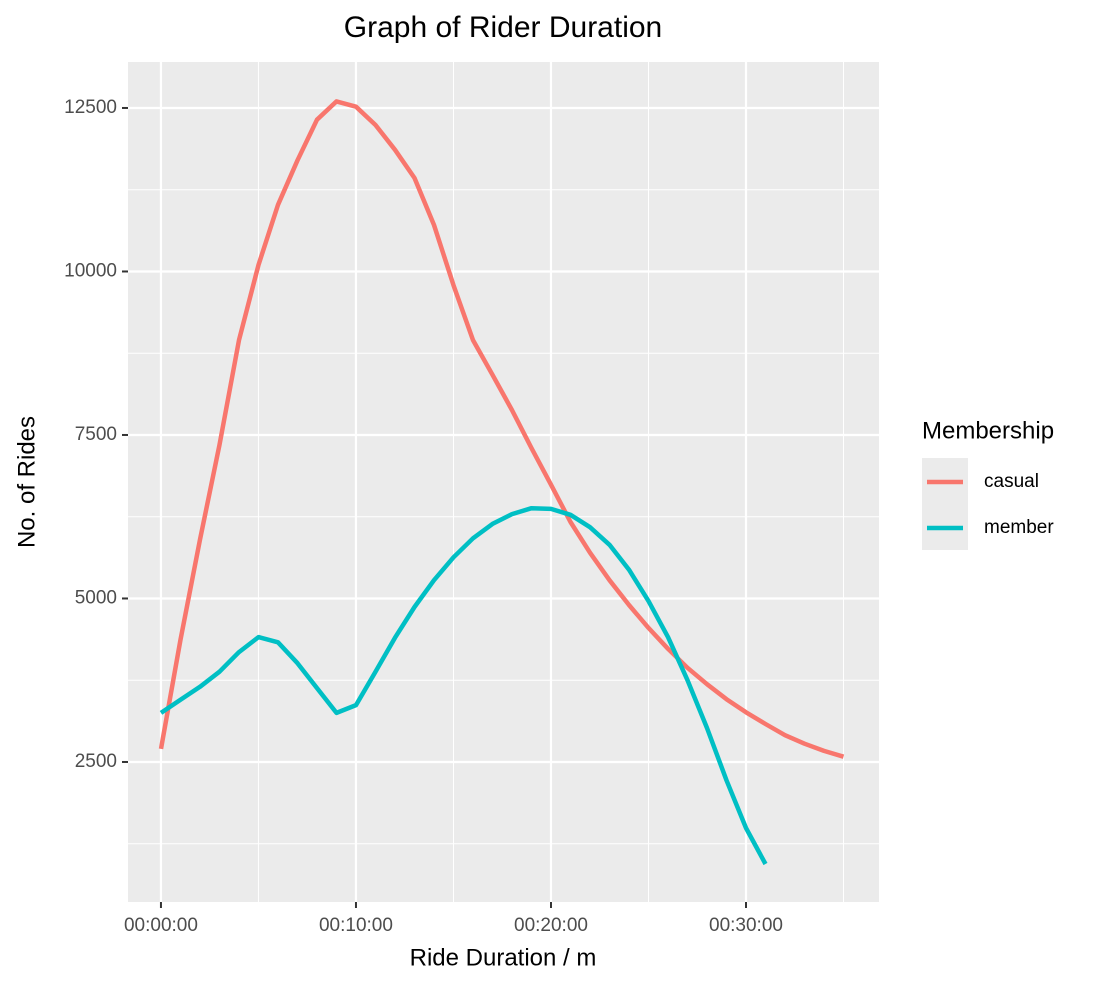 The width and height of the screenshot is (1114, 988). What do you see at coordinates (551, 925) in the screenshot?
I see `x-tick-label: 00:20:00` at bounding box center [551, 925].